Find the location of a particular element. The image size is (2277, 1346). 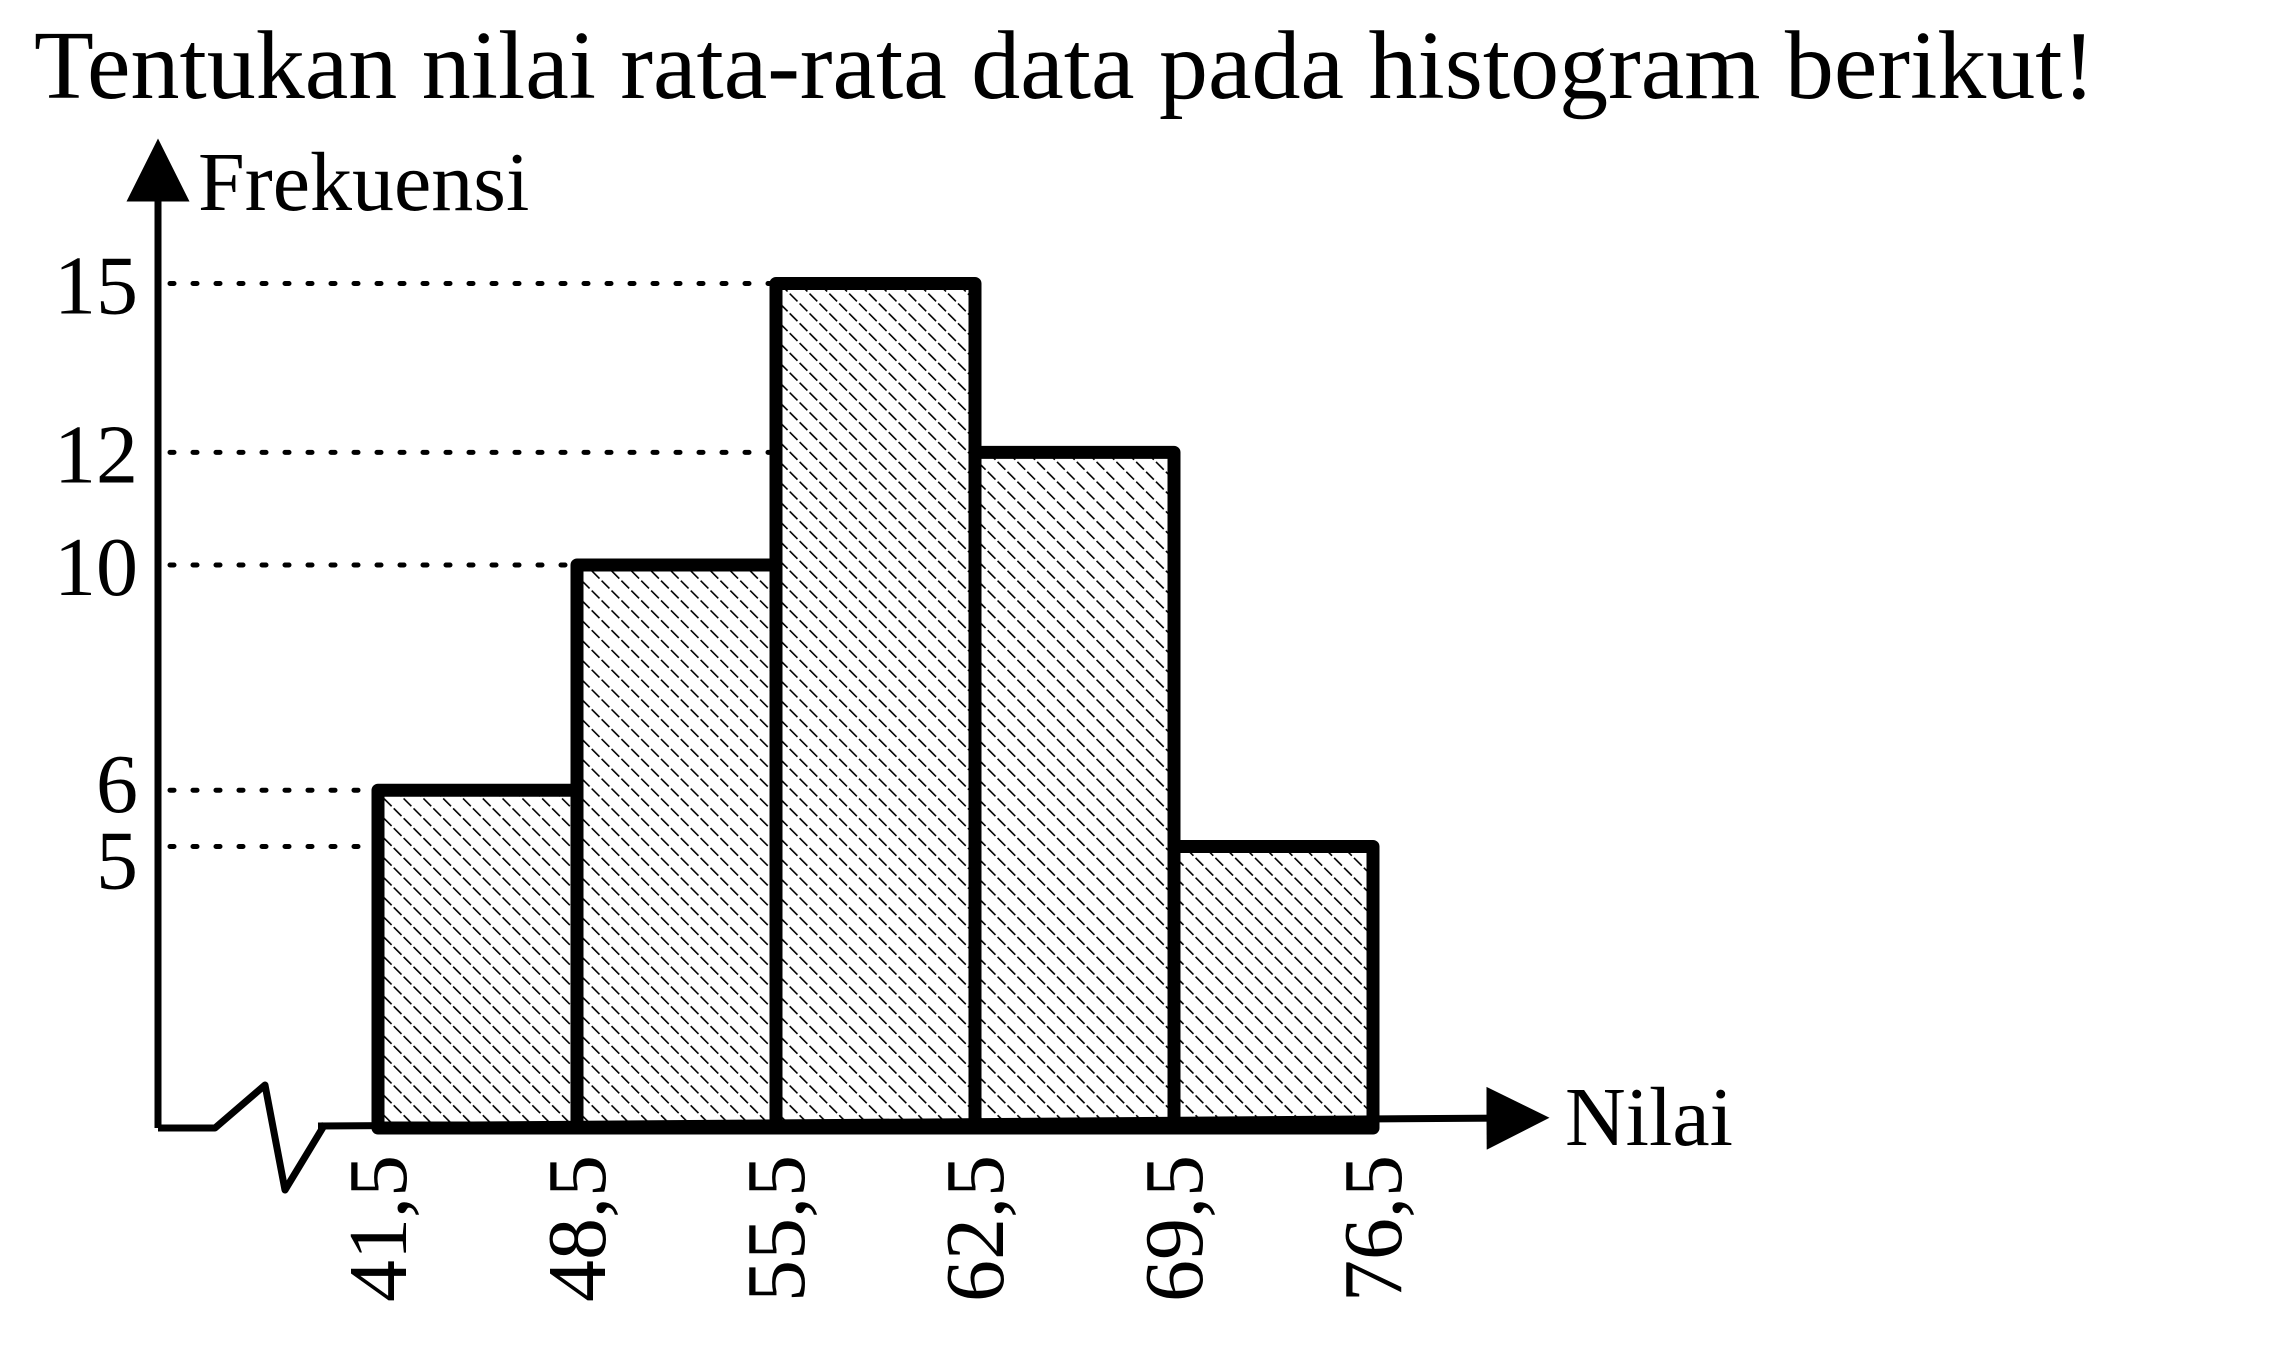

x-tick-label: 76,5 is located at coordinates (1373, 1228).